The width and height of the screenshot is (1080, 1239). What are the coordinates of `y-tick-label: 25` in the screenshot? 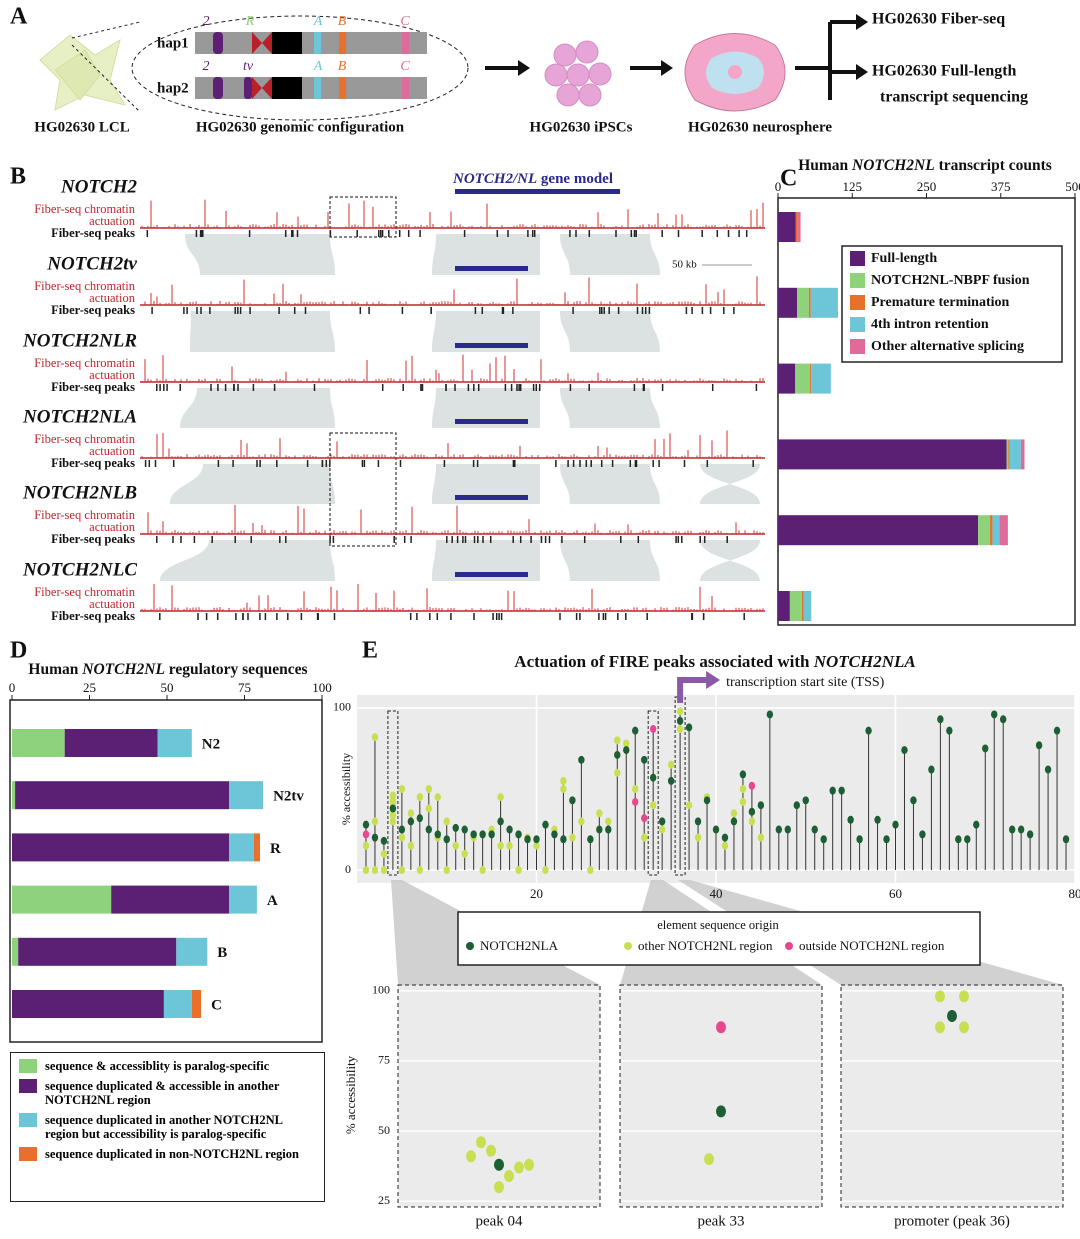 It's located at (384, 1200).